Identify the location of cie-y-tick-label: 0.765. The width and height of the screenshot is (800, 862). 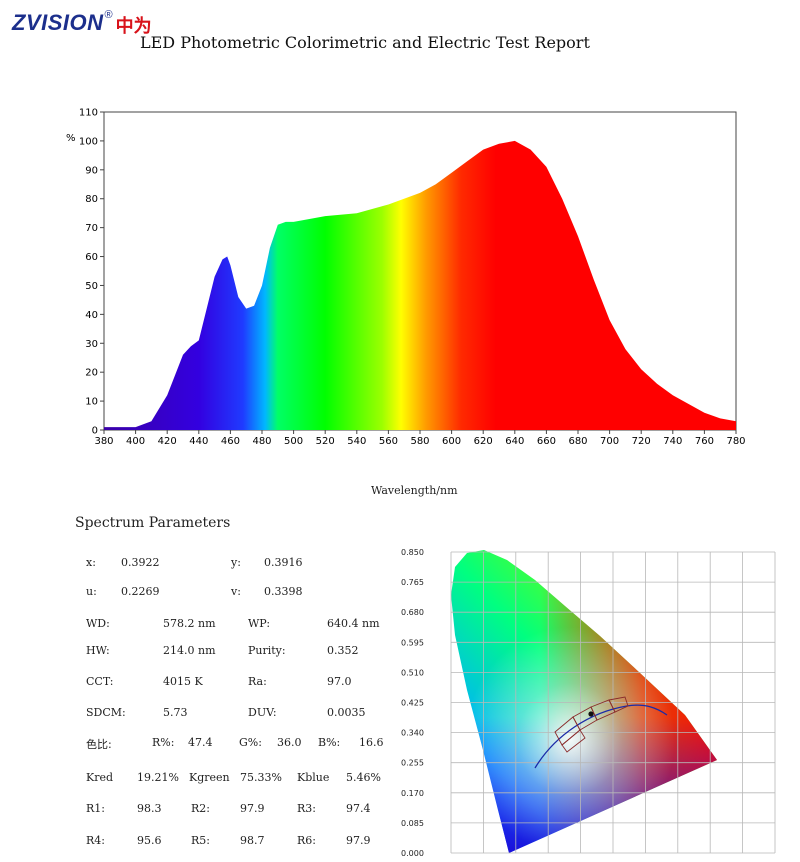
(412, 582).